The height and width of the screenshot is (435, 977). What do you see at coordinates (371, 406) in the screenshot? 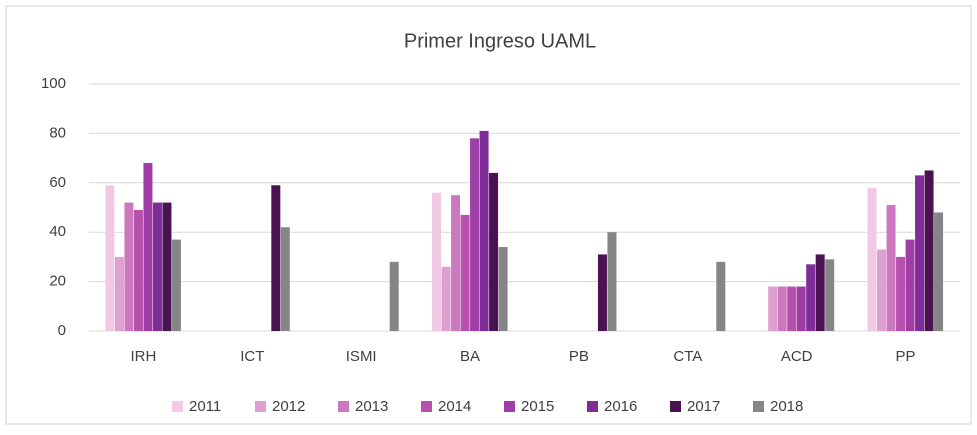
I see `legend-label: 2013` at bounding box center [371, 406].